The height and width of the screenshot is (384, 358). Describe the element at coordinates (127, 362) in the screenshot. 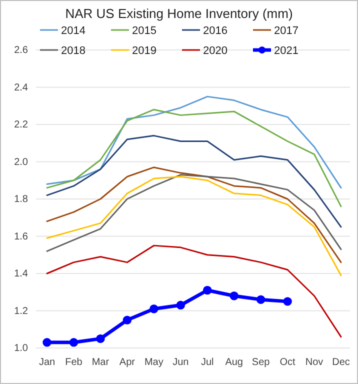

I see `x-tick-label: Apr` at that location.